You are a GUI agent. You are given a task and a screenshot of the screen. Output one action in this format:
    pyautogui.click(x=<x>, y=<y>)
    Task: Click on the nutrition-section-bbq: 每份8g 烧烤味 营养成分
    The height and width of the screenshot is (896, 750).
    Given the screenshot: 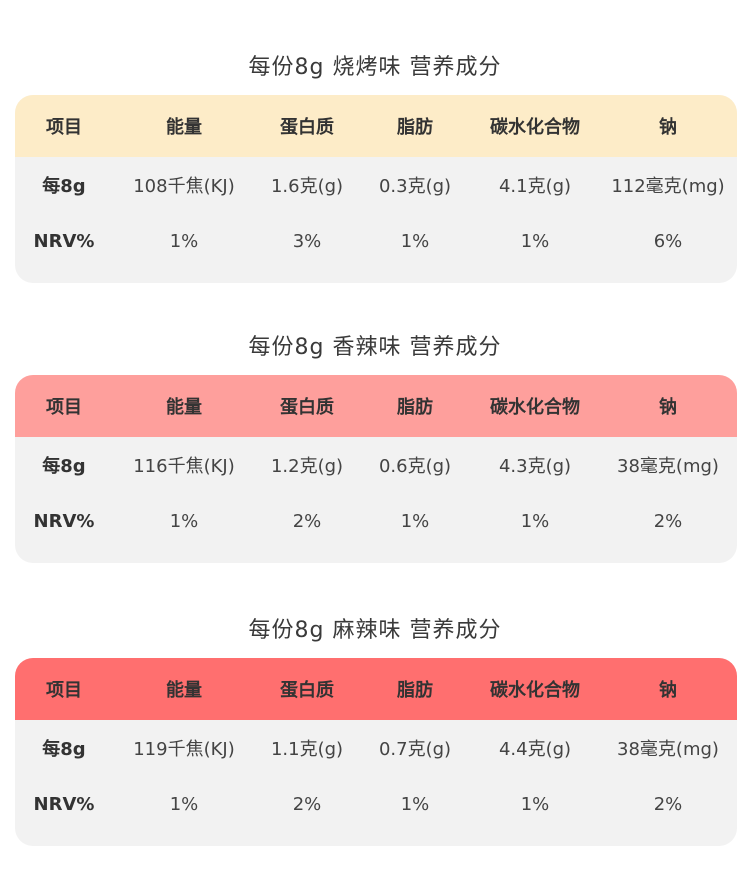 What is the action you would take?
    pyautogui.click(x=375, y=68)
    